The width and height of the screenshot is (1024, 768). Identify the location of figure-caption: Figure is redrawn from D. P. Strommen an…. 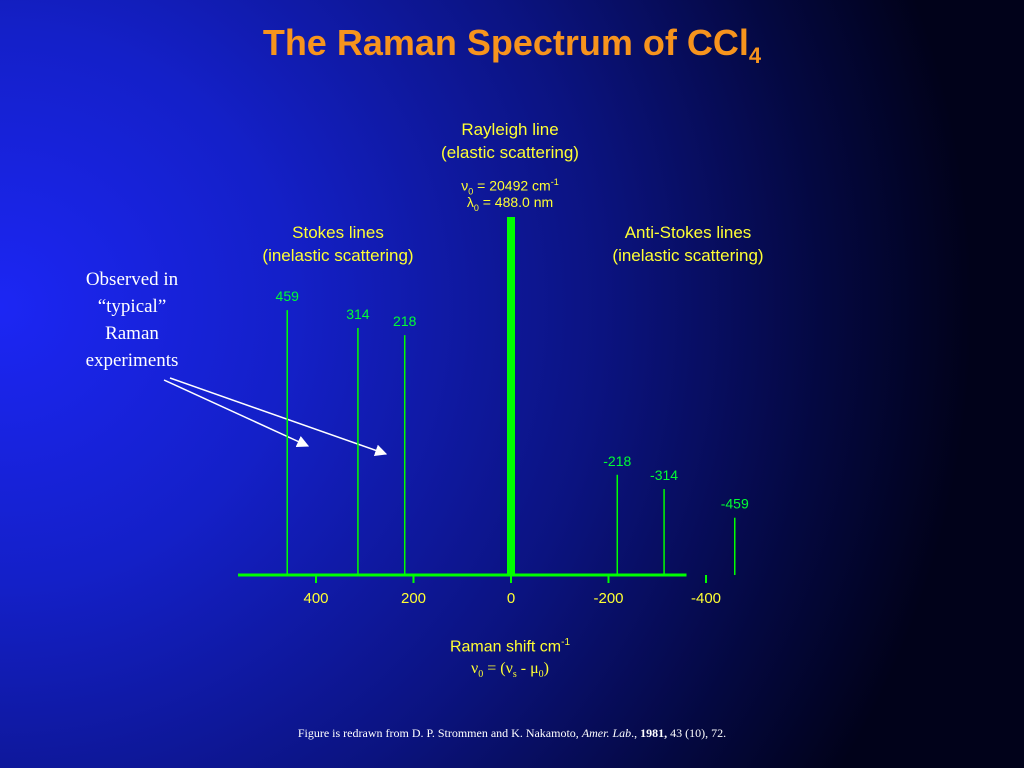
(512, 733).